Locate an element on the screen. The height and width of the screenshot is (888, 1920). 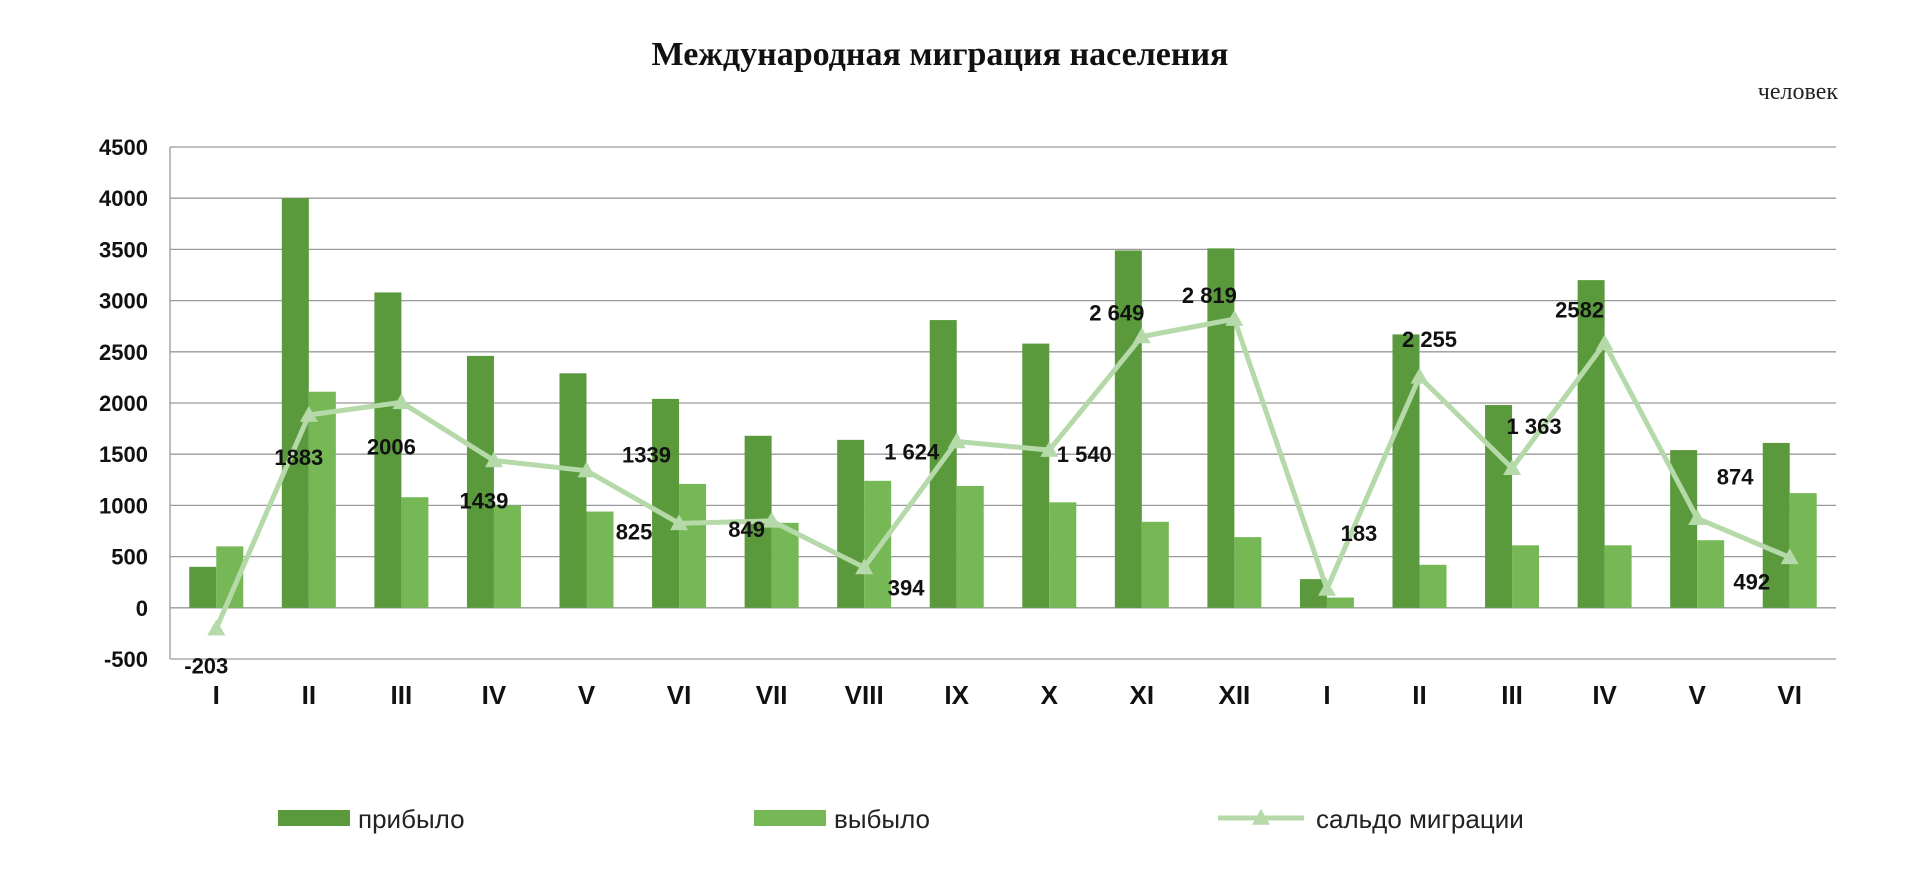
legend-item: сальдо миграции is located at coordinates (1371, 819).